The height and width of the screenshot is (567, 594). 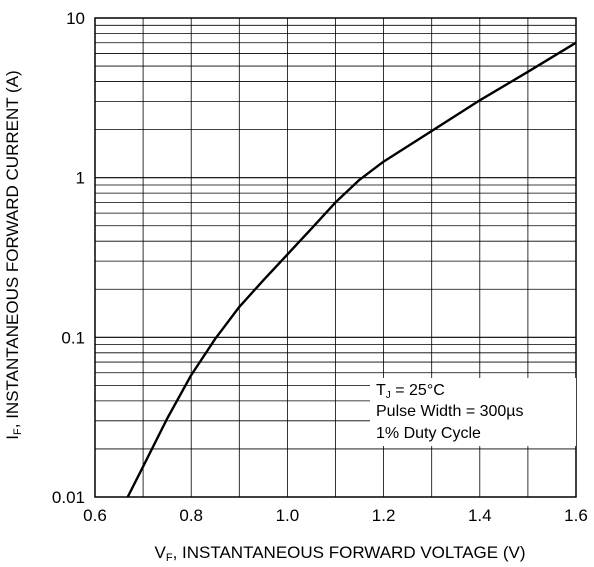 What do you see at coordinates (410, 391) in the screenshot?
I see `annotation-line-1: TJ = 25°C` at bounding box center [410, 391].